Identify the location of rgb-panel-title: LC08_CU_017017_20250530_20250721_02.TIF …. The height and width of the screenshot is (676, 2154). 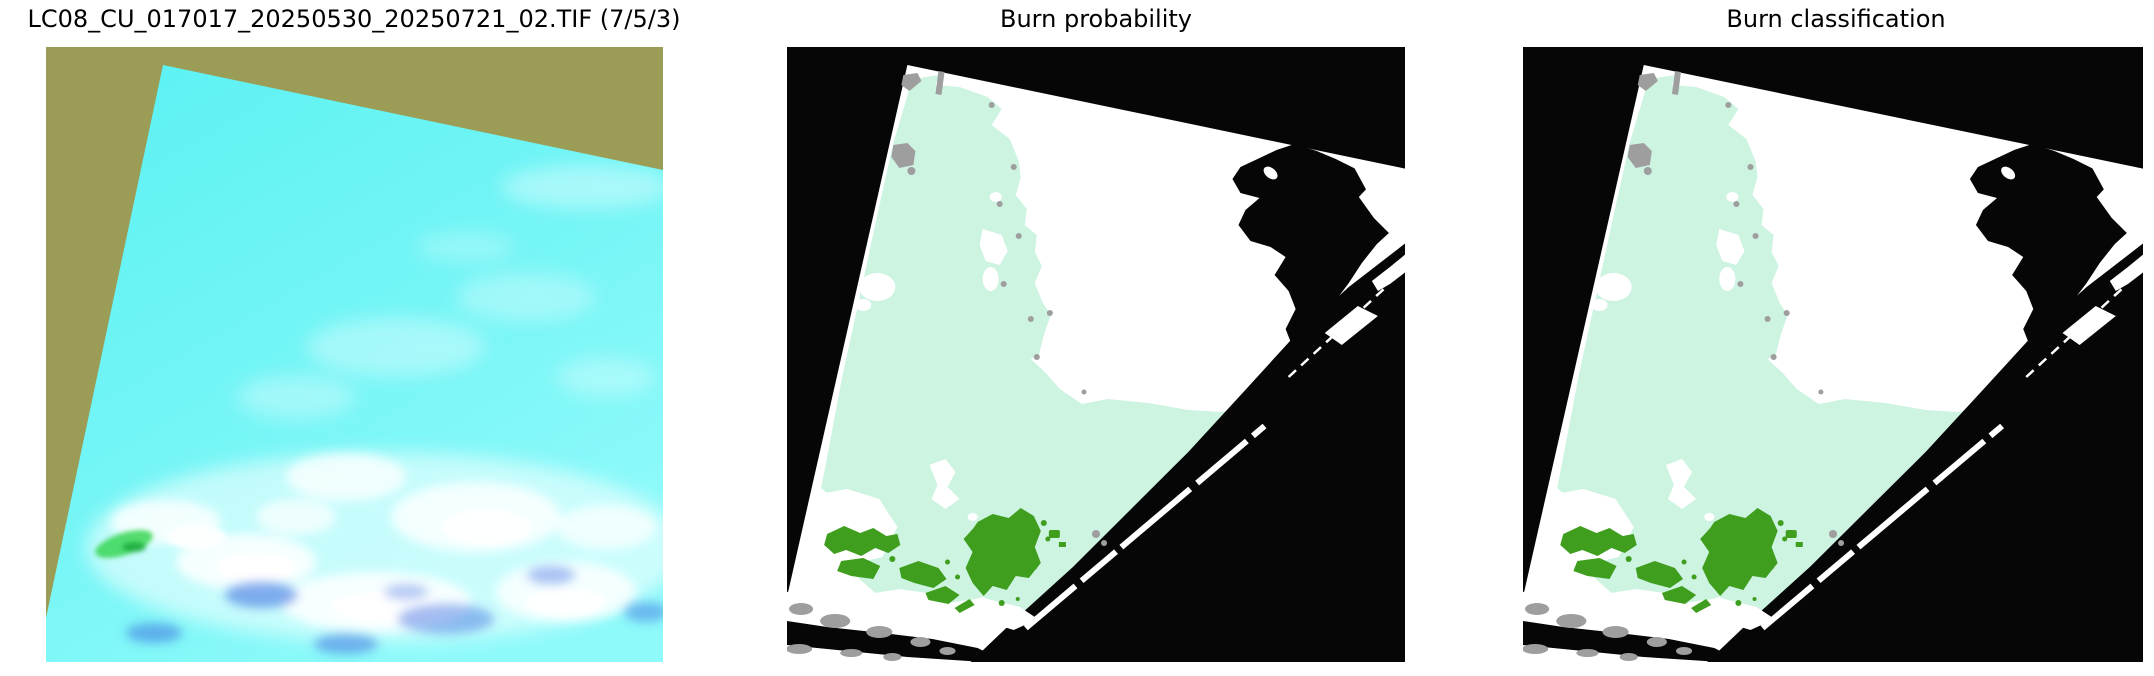
(354, 19).